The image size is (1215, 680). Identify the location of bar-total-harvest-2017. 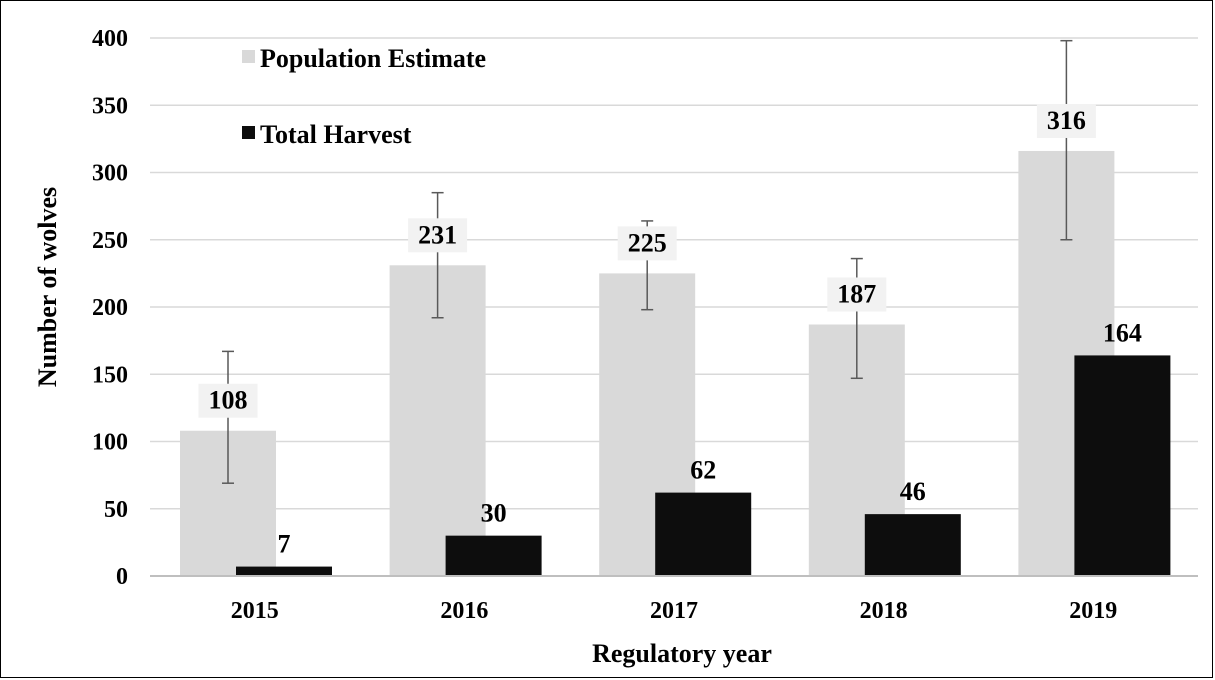
(703, 534).